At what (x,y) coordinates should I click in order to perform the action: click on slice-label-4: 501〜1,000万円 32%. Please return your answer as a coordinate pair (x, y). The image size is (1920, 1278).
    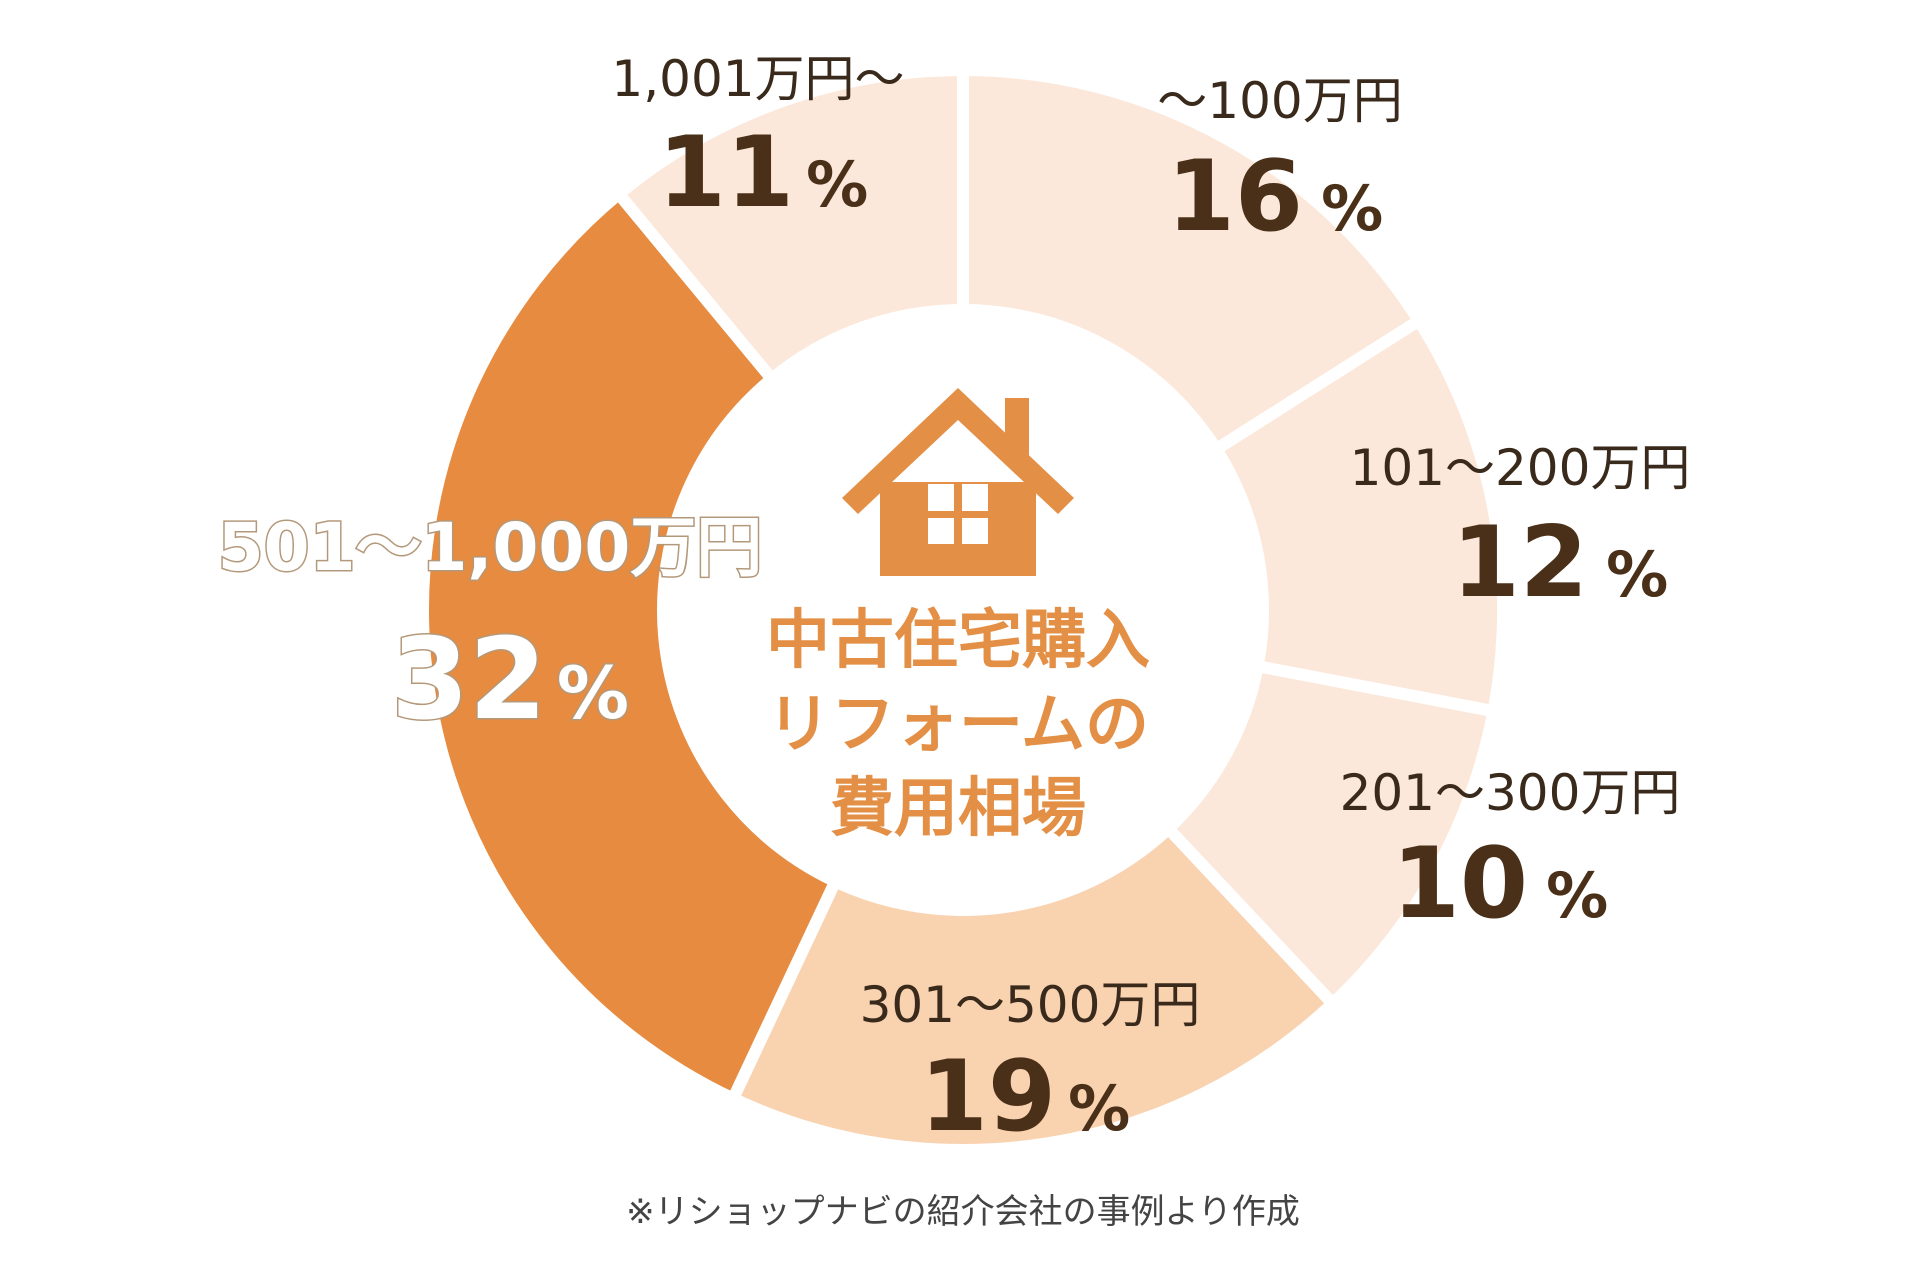
    Looking at the image, I should click on (490, 627).